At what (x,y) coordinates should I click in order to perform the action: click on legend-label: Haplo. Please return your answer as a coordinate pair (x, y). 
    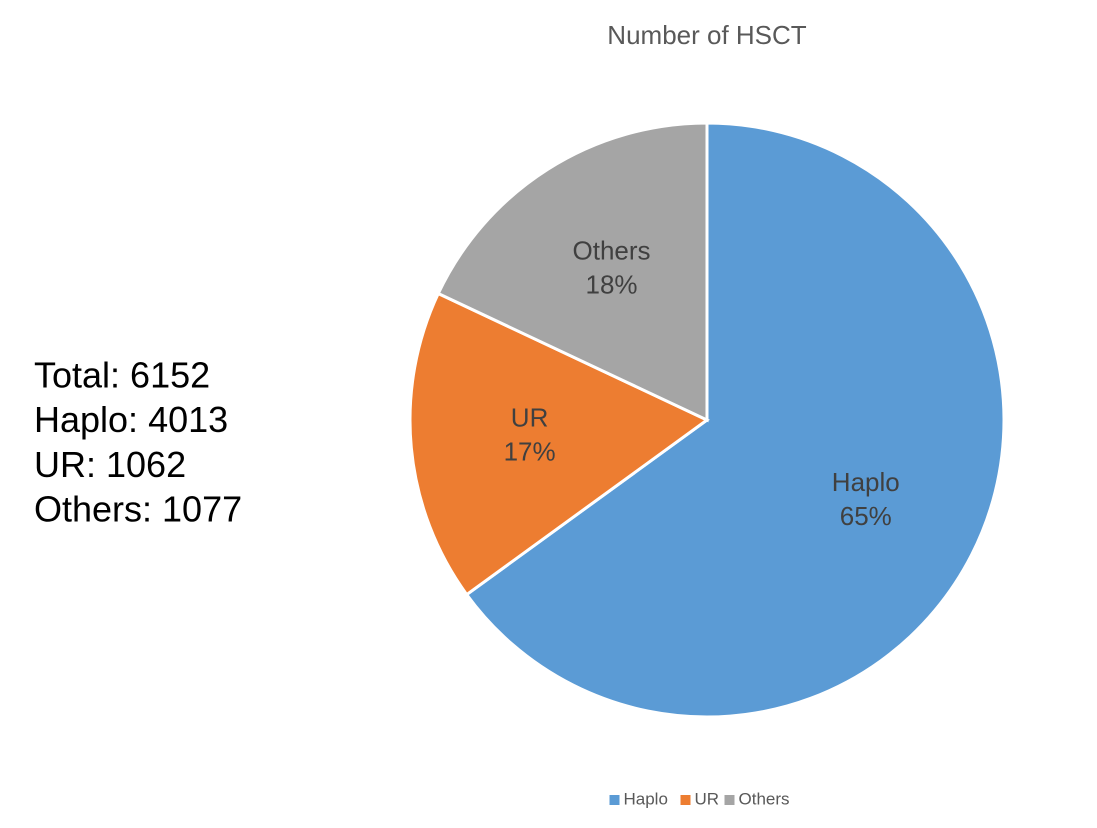
    Looking at the image, I should click on (646, 798).